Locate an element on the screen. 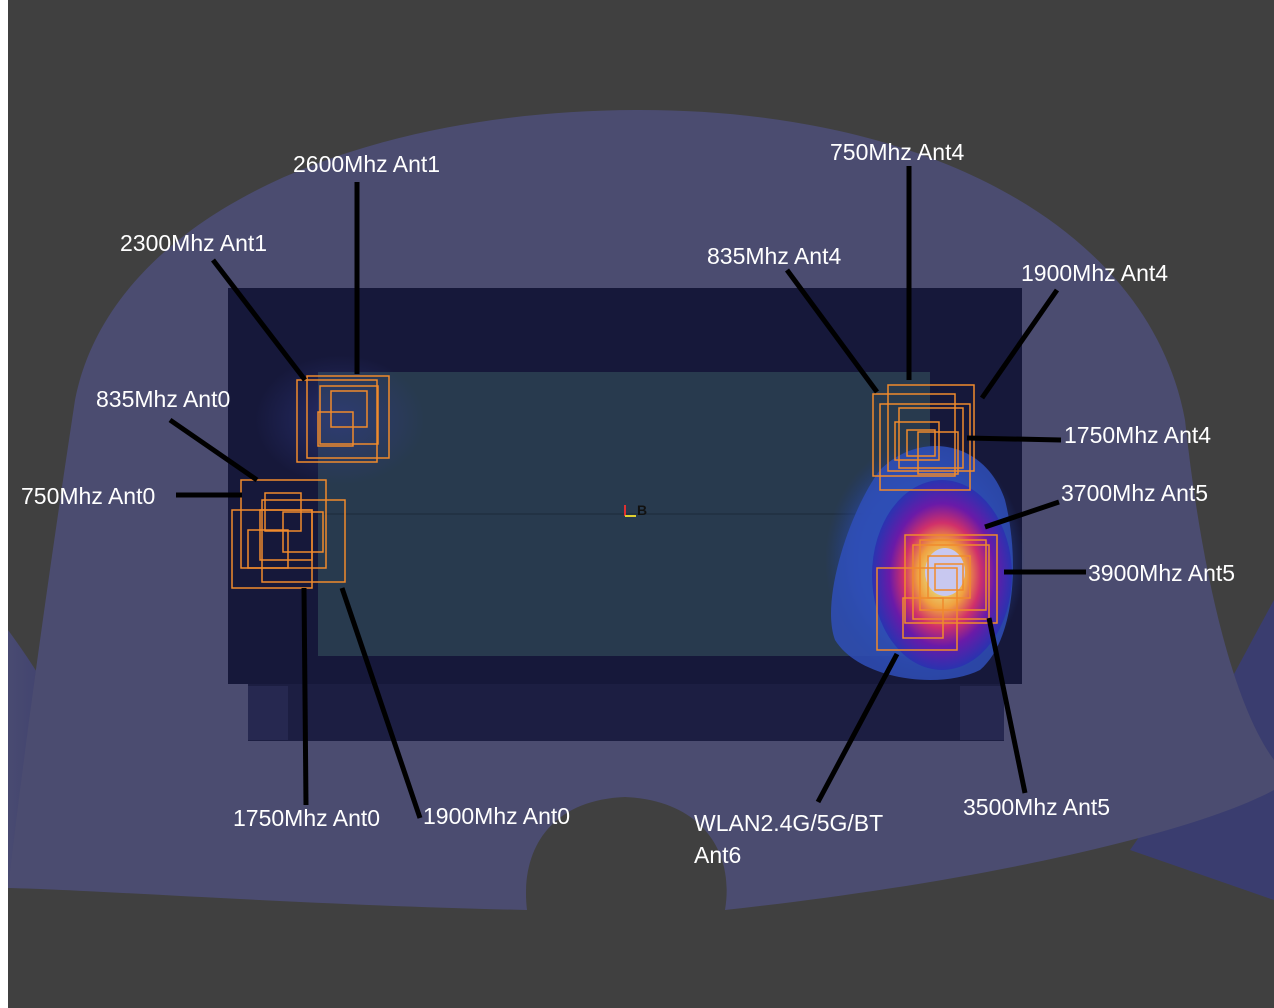 This screenshot has height=1008, width=1274. label-1900mhz-ant0: 1900Mhz Ant0 is located at coordinates (496, 816).